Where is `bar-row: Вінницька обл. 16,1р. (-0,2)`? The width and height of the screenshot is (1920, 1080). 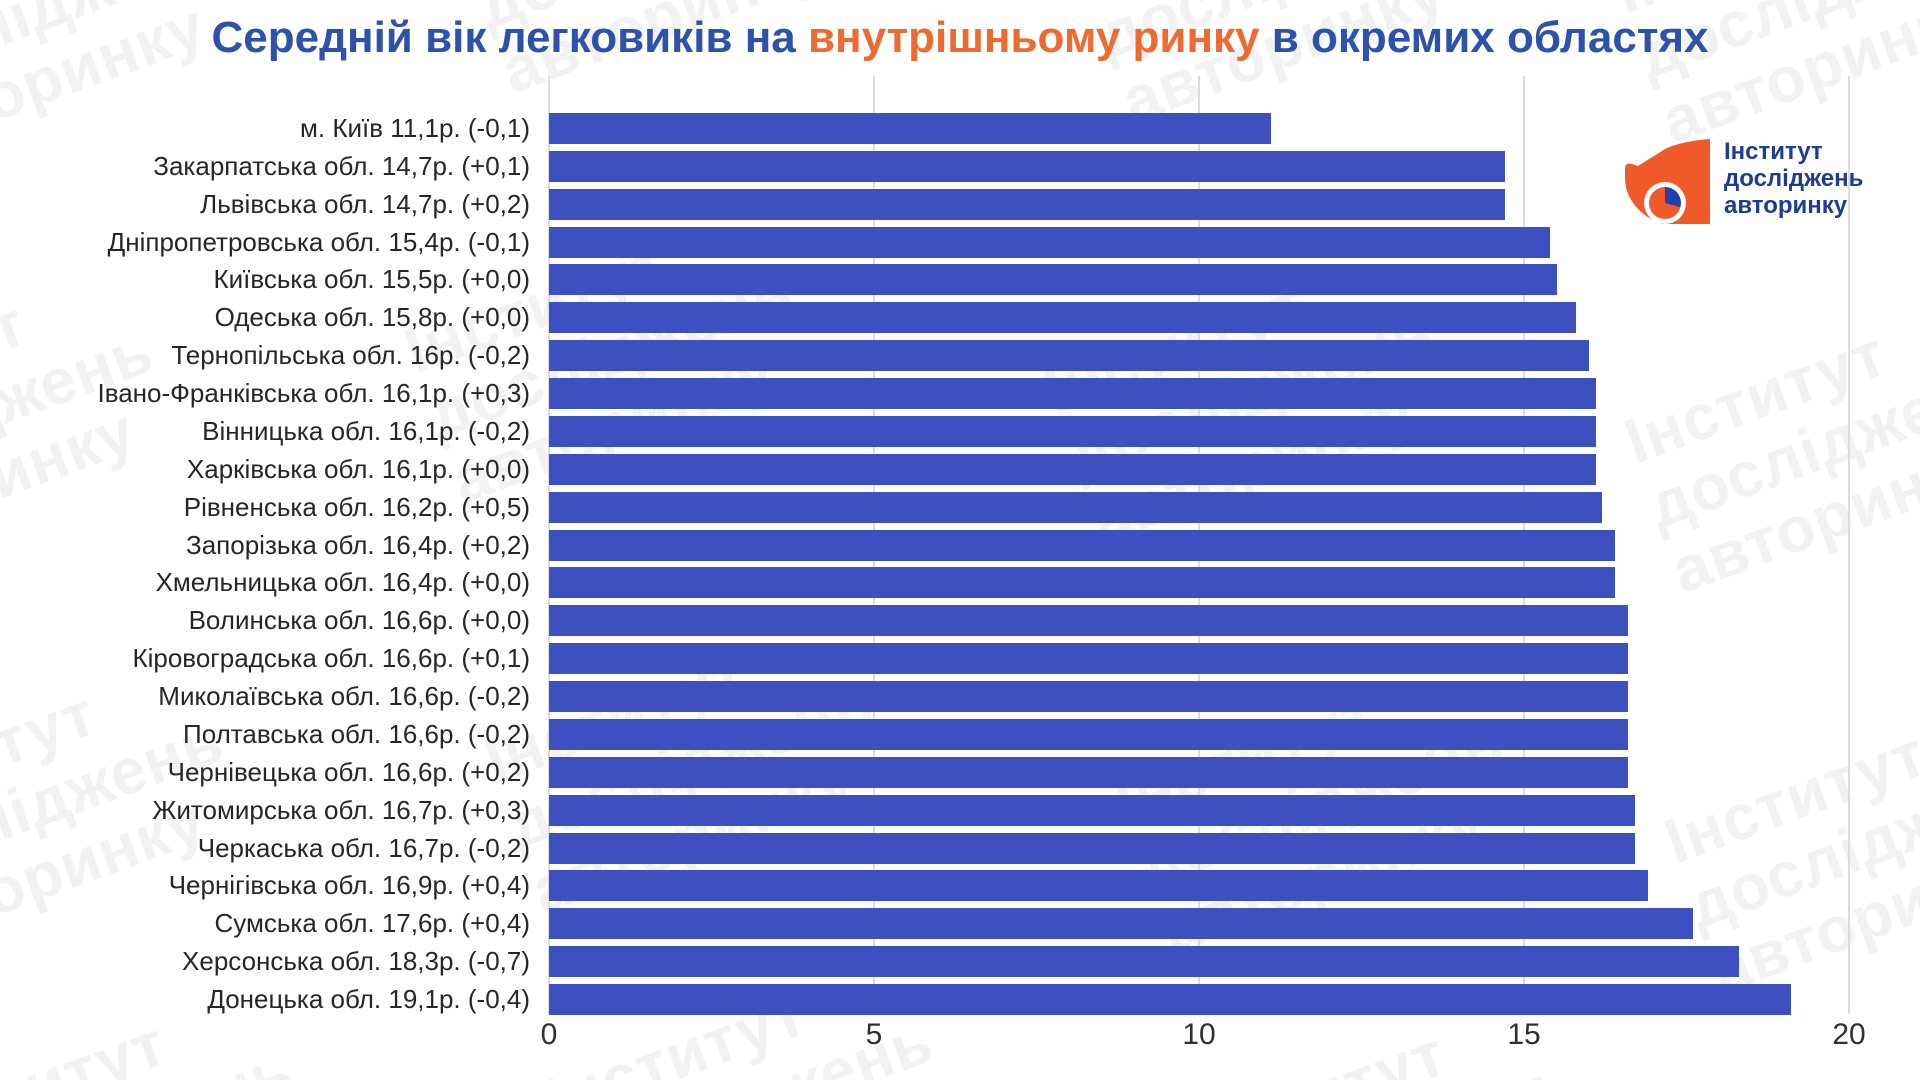 bar-row: Вінницька обл. 16,1р. (-0,2) is located at coordinates (960, 431).